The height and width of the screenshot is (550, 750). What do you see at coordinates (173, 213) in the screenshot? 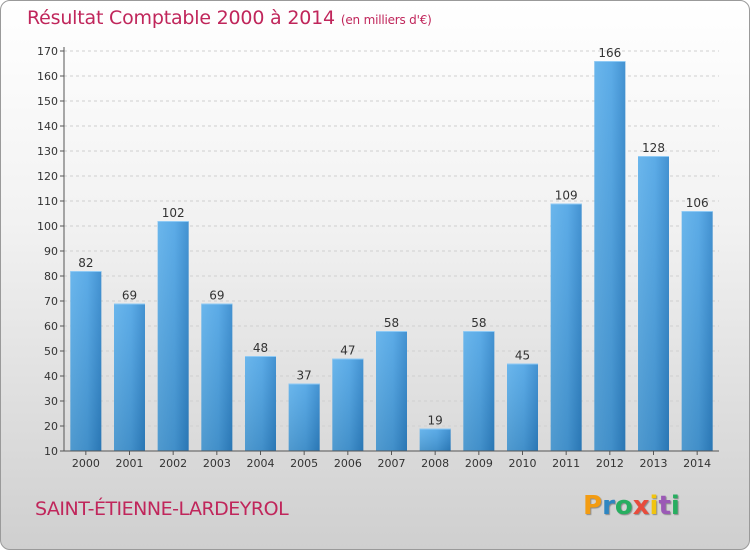
I see `value-label-2002: 102` at bounding box center [173, 213].